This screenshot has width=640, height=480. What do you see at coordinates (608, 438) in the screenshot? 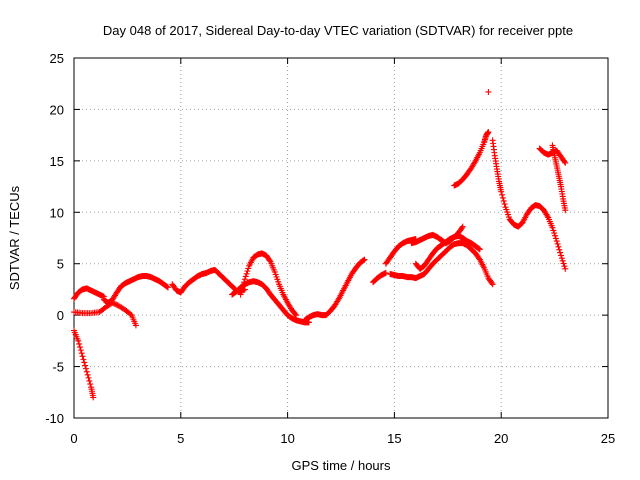
I see `x-tick-label: 25` at bounding box center [608, 438].